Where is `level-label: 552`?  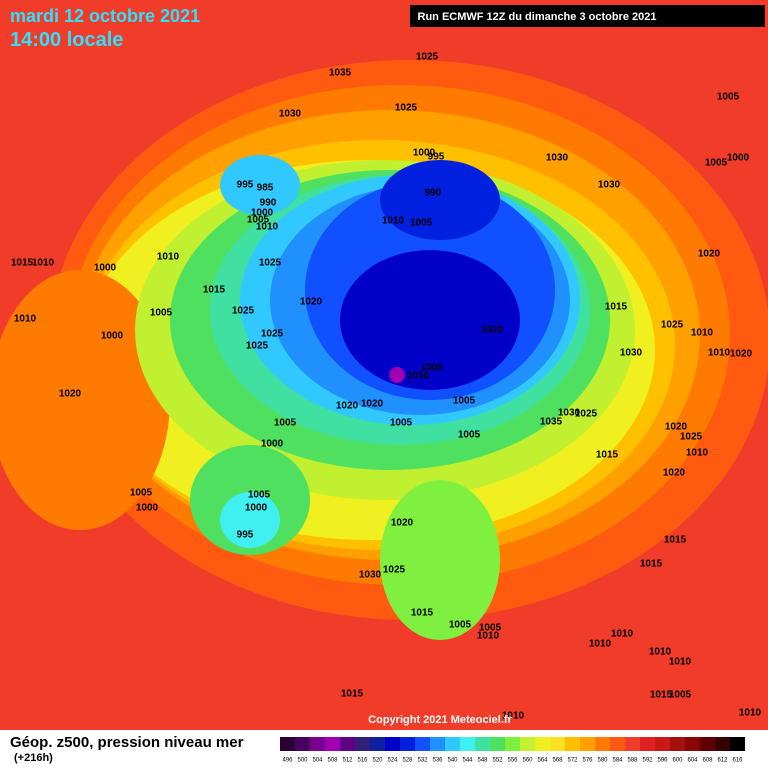
level-label: 552 is located at coordinates (497, 761).